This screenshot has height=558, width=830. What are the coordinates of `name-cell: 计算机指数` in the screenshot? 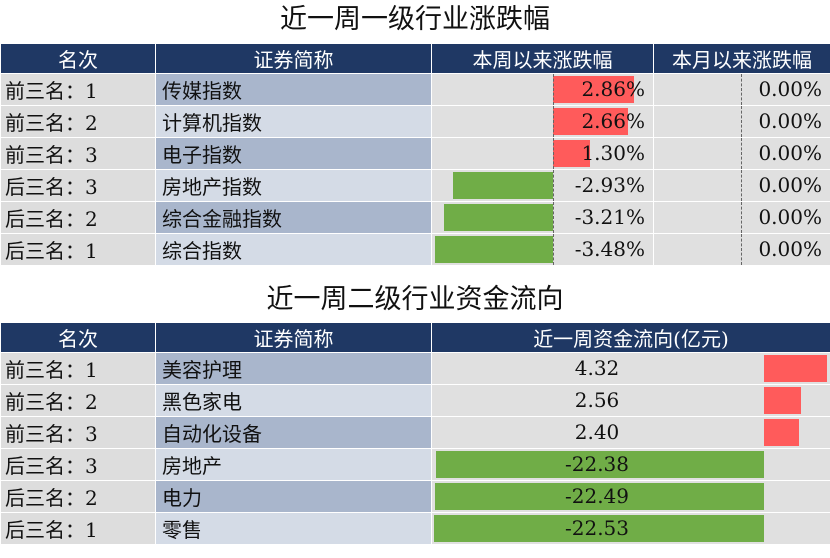 It's located at (293, 121).